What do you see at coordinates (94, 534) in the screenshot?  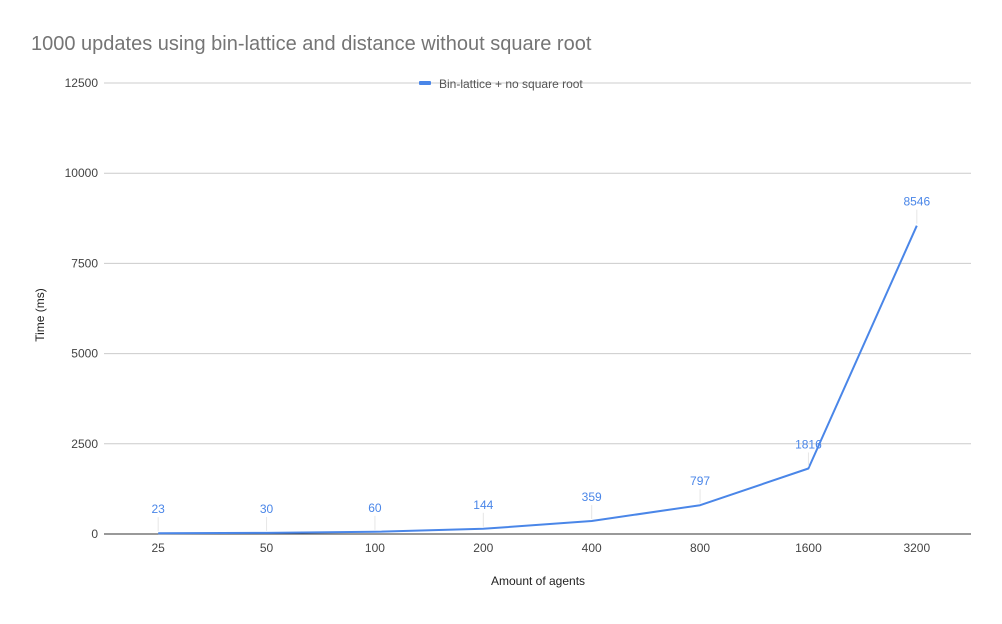 I see `y-tick-label: 0` at bounding box center [94, 534].